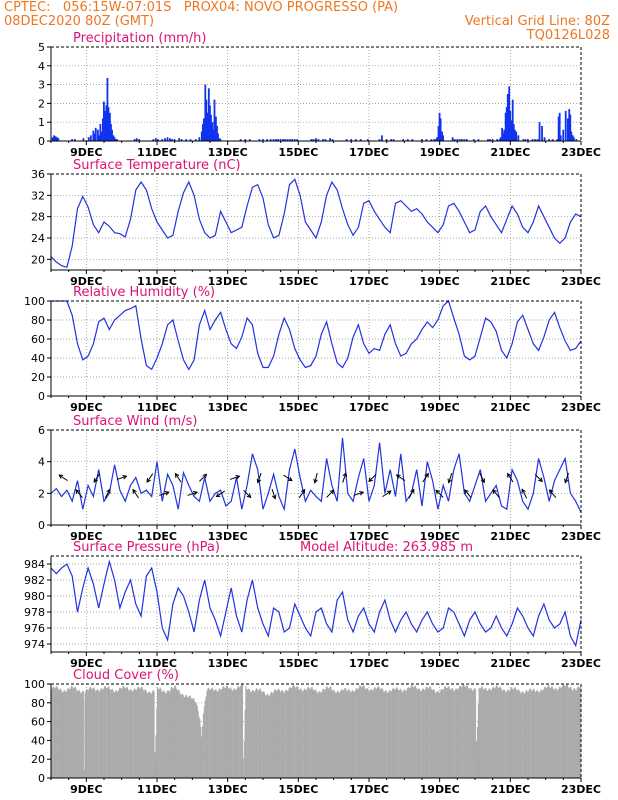  Describe the element at coordinates (537, 21) in the screenshot. I see `header-grid-note: Vertical Grid Line: 80Z` at that location.